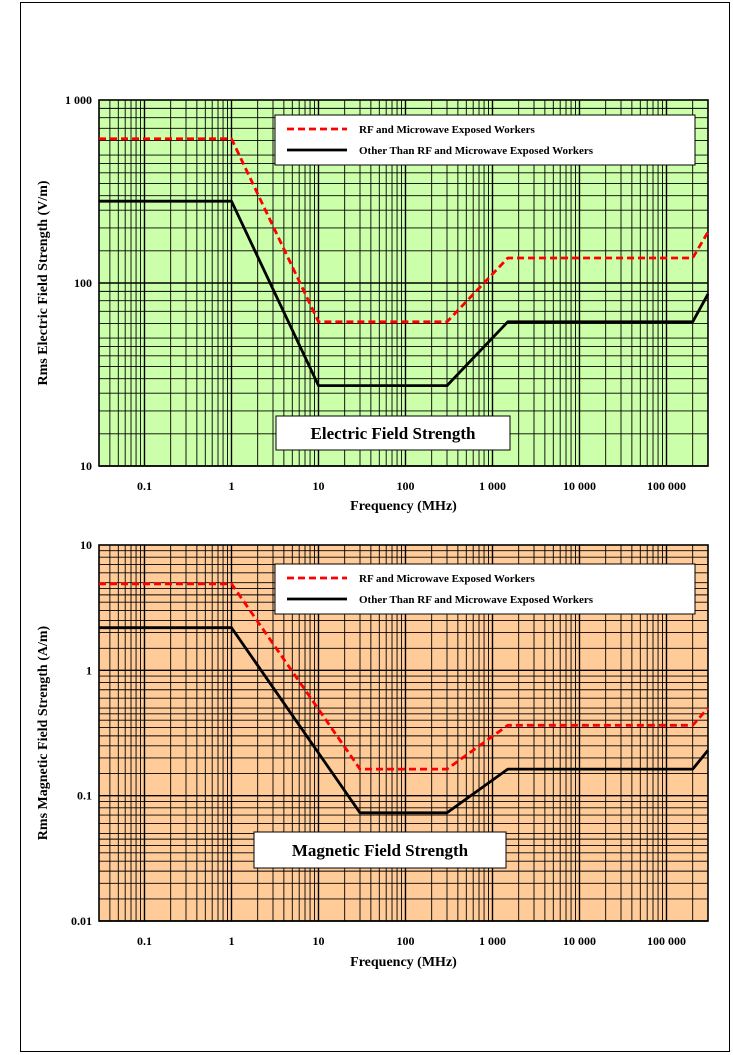  Describe the element at coordinates (89, 670) in the screenshot. I see `y-tick-label: 1` at that location.